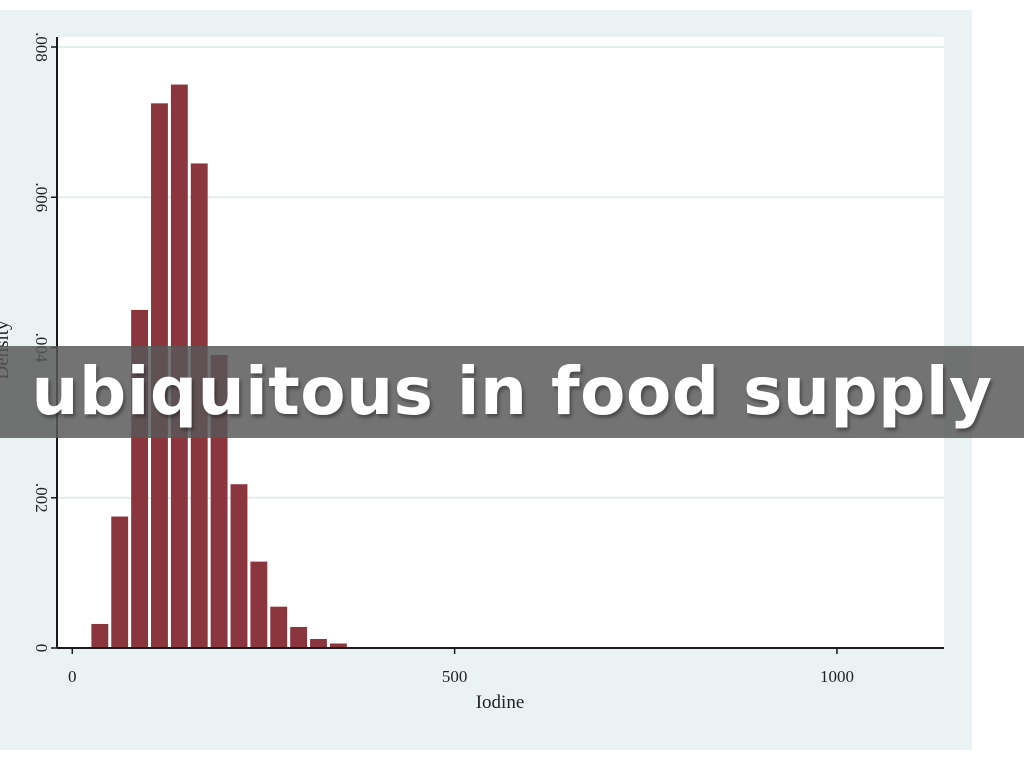 The image size is (1024, 768). Describe the element at coordinates (41, 498) in the screenshot. I see `y-tick-label-1: .002` at that location.